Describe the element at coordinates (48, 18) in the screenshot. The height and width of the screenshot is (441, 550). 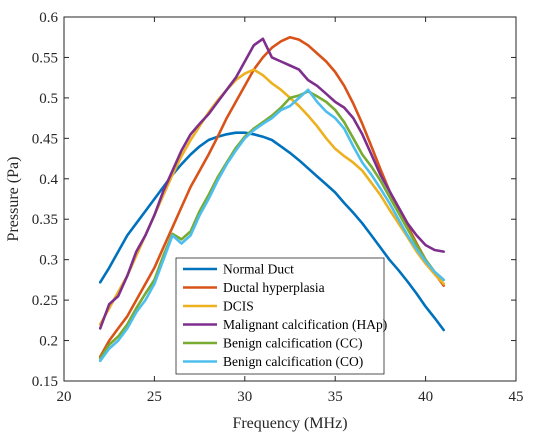
I see `y-tick-label: 0.6` at that location.